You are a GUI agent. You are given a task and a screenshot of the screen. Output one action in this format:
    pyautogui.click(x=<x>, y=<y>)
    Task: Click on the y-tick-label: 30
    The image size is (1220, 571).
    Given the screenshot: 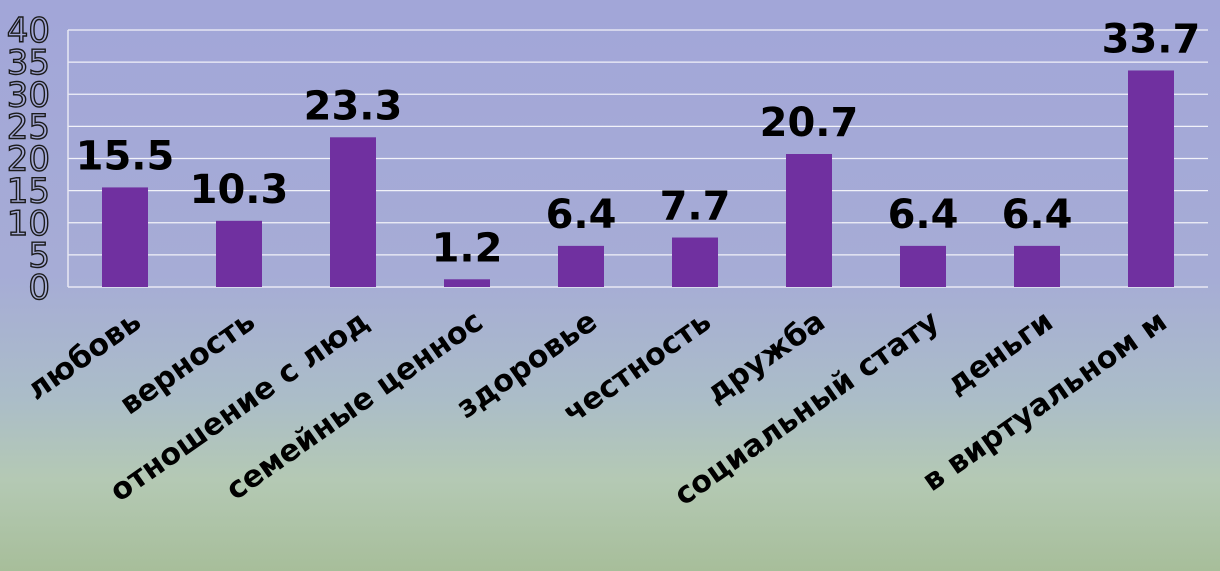 What is the action you would take?
    pyautogui.click(x=28, y=95)
    